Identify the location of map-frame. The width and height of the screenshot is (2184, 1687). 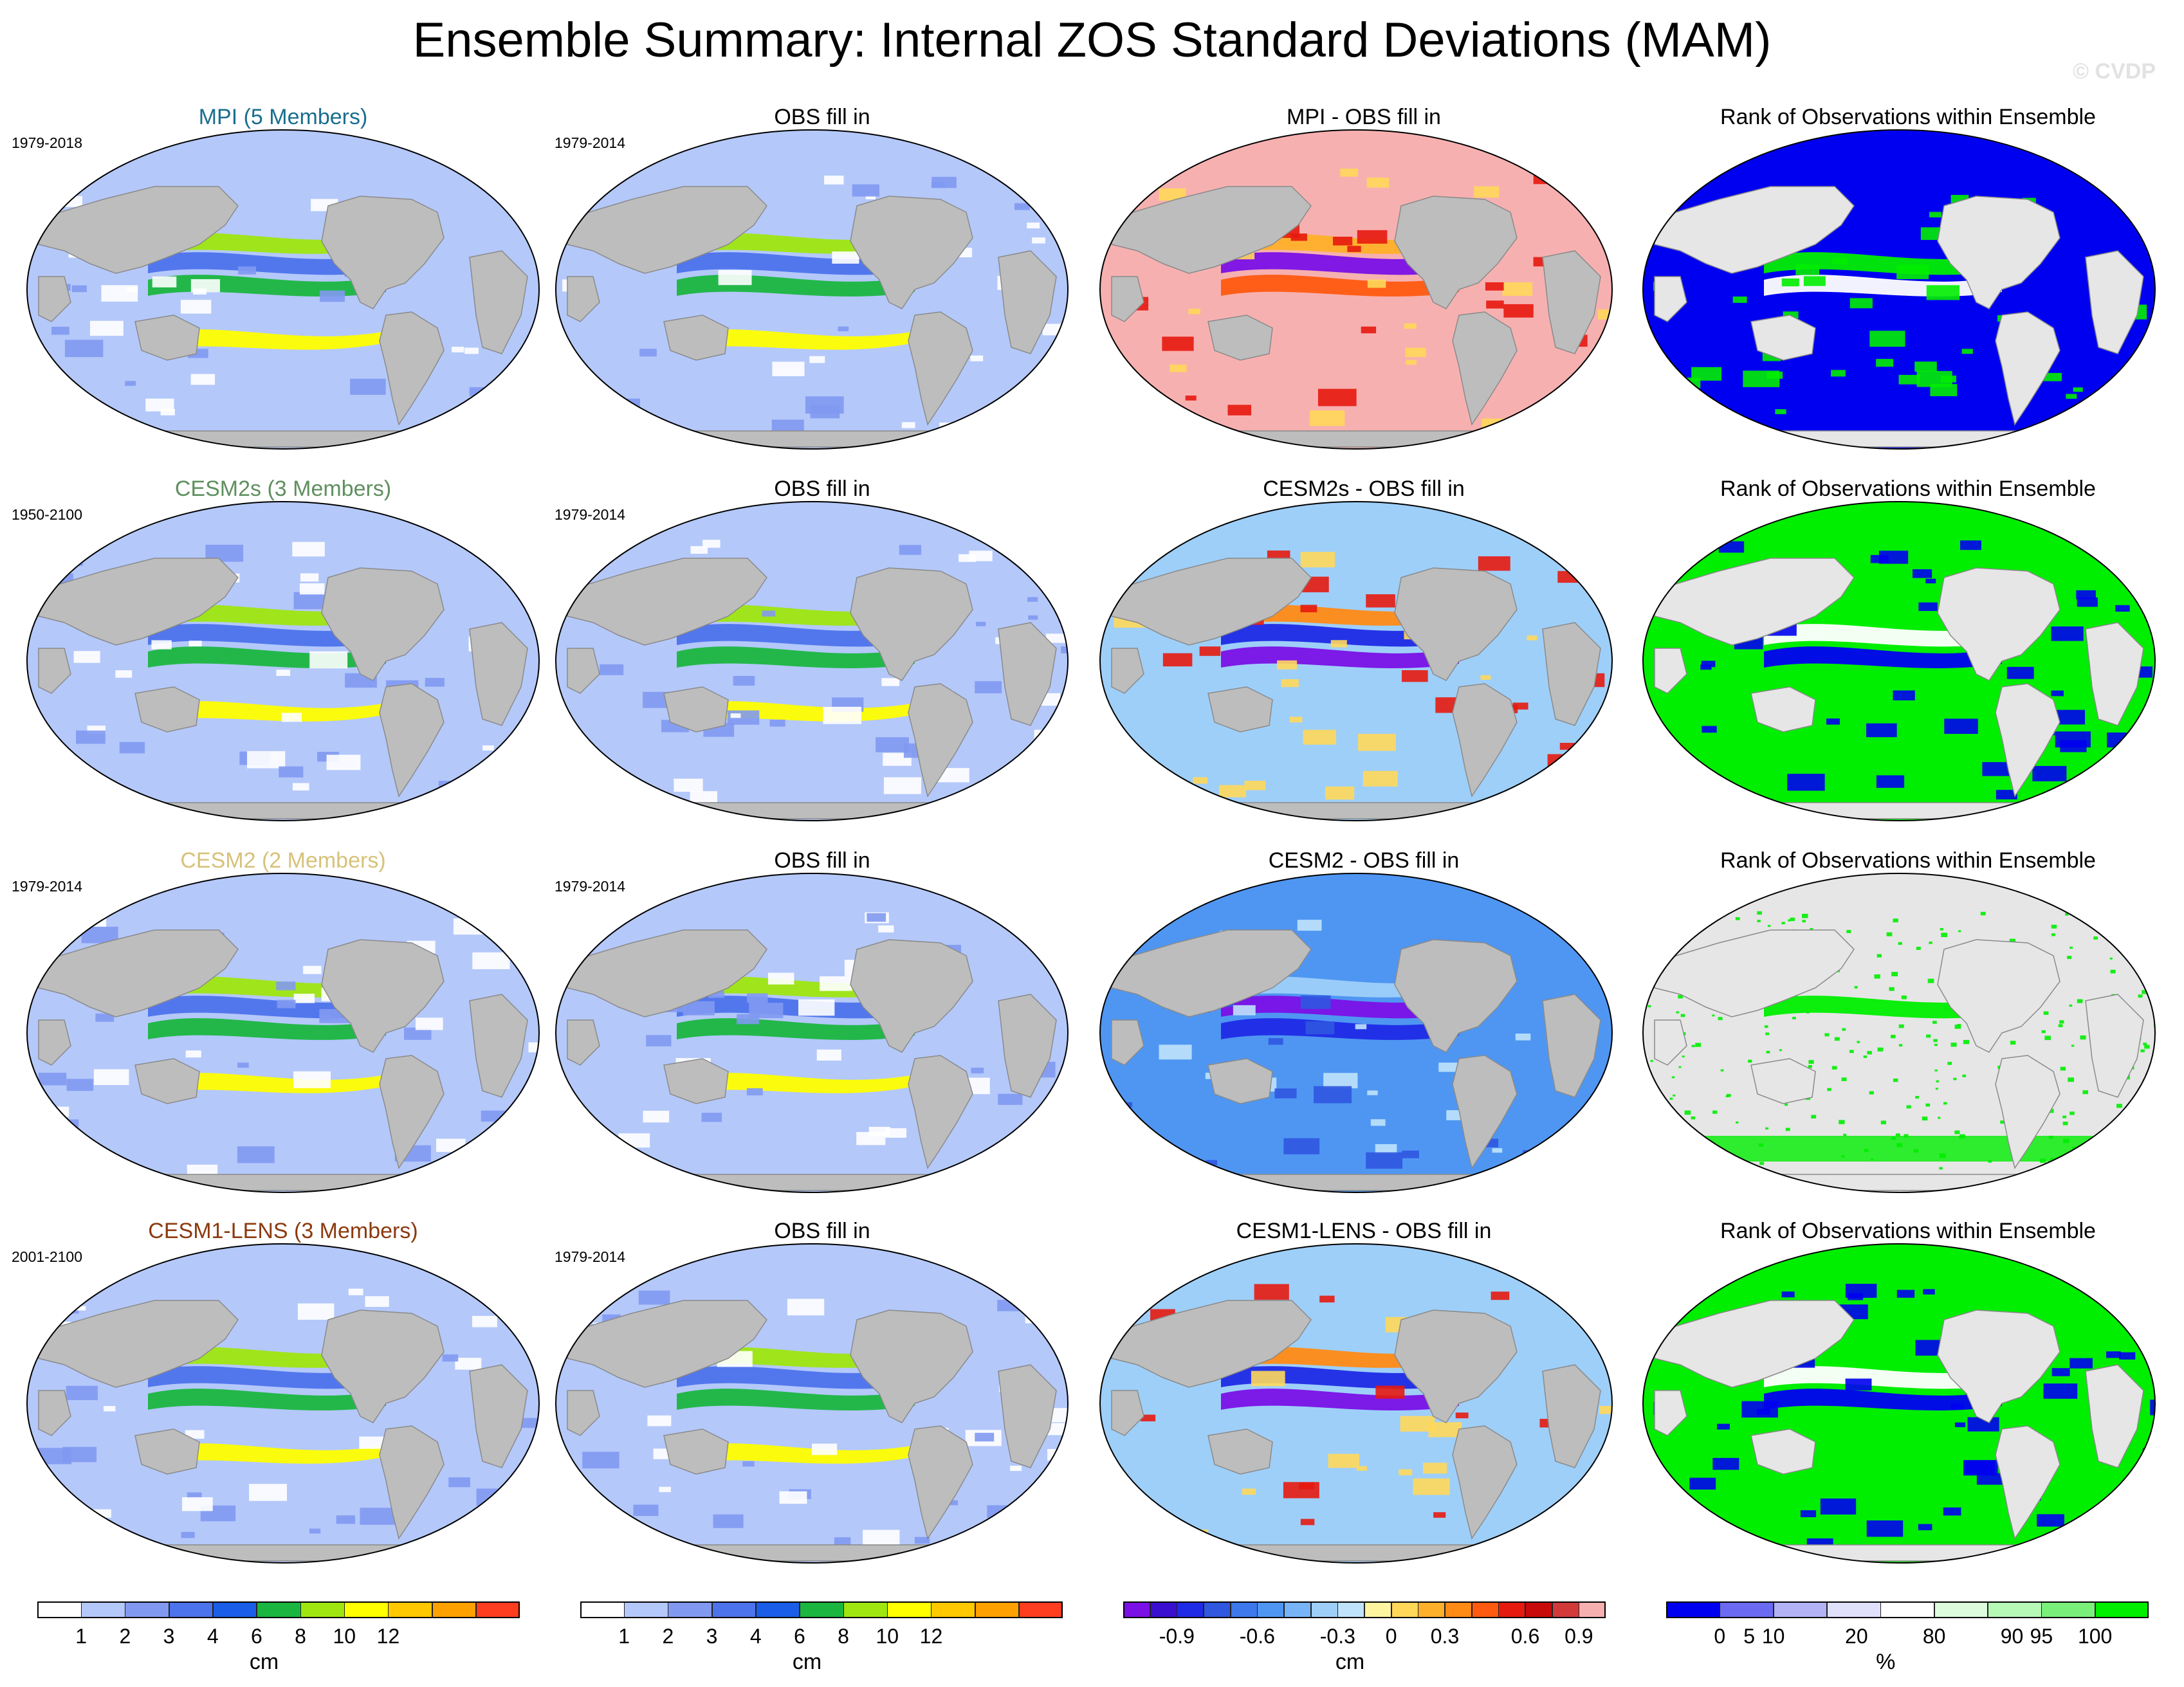
(812, 1404).